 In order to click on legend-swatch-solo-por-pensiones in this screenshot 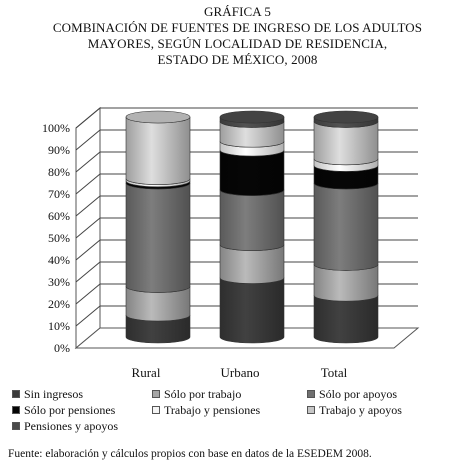, I will do `click(16, 410)`.